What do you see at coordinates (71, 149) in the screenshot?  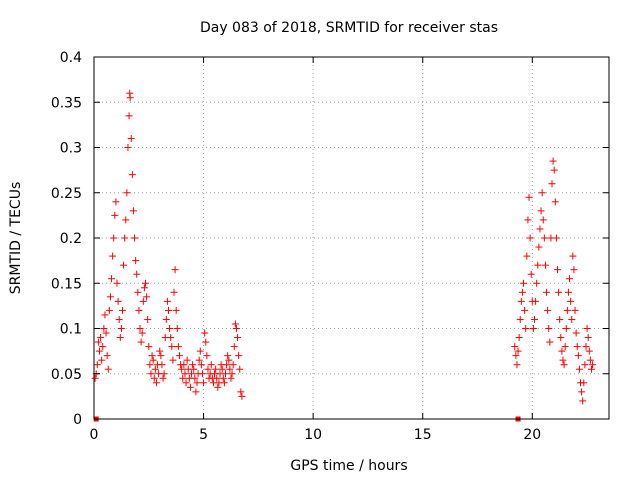 I see `y-tick-label: 0.3` at bounding box center [71, 149].